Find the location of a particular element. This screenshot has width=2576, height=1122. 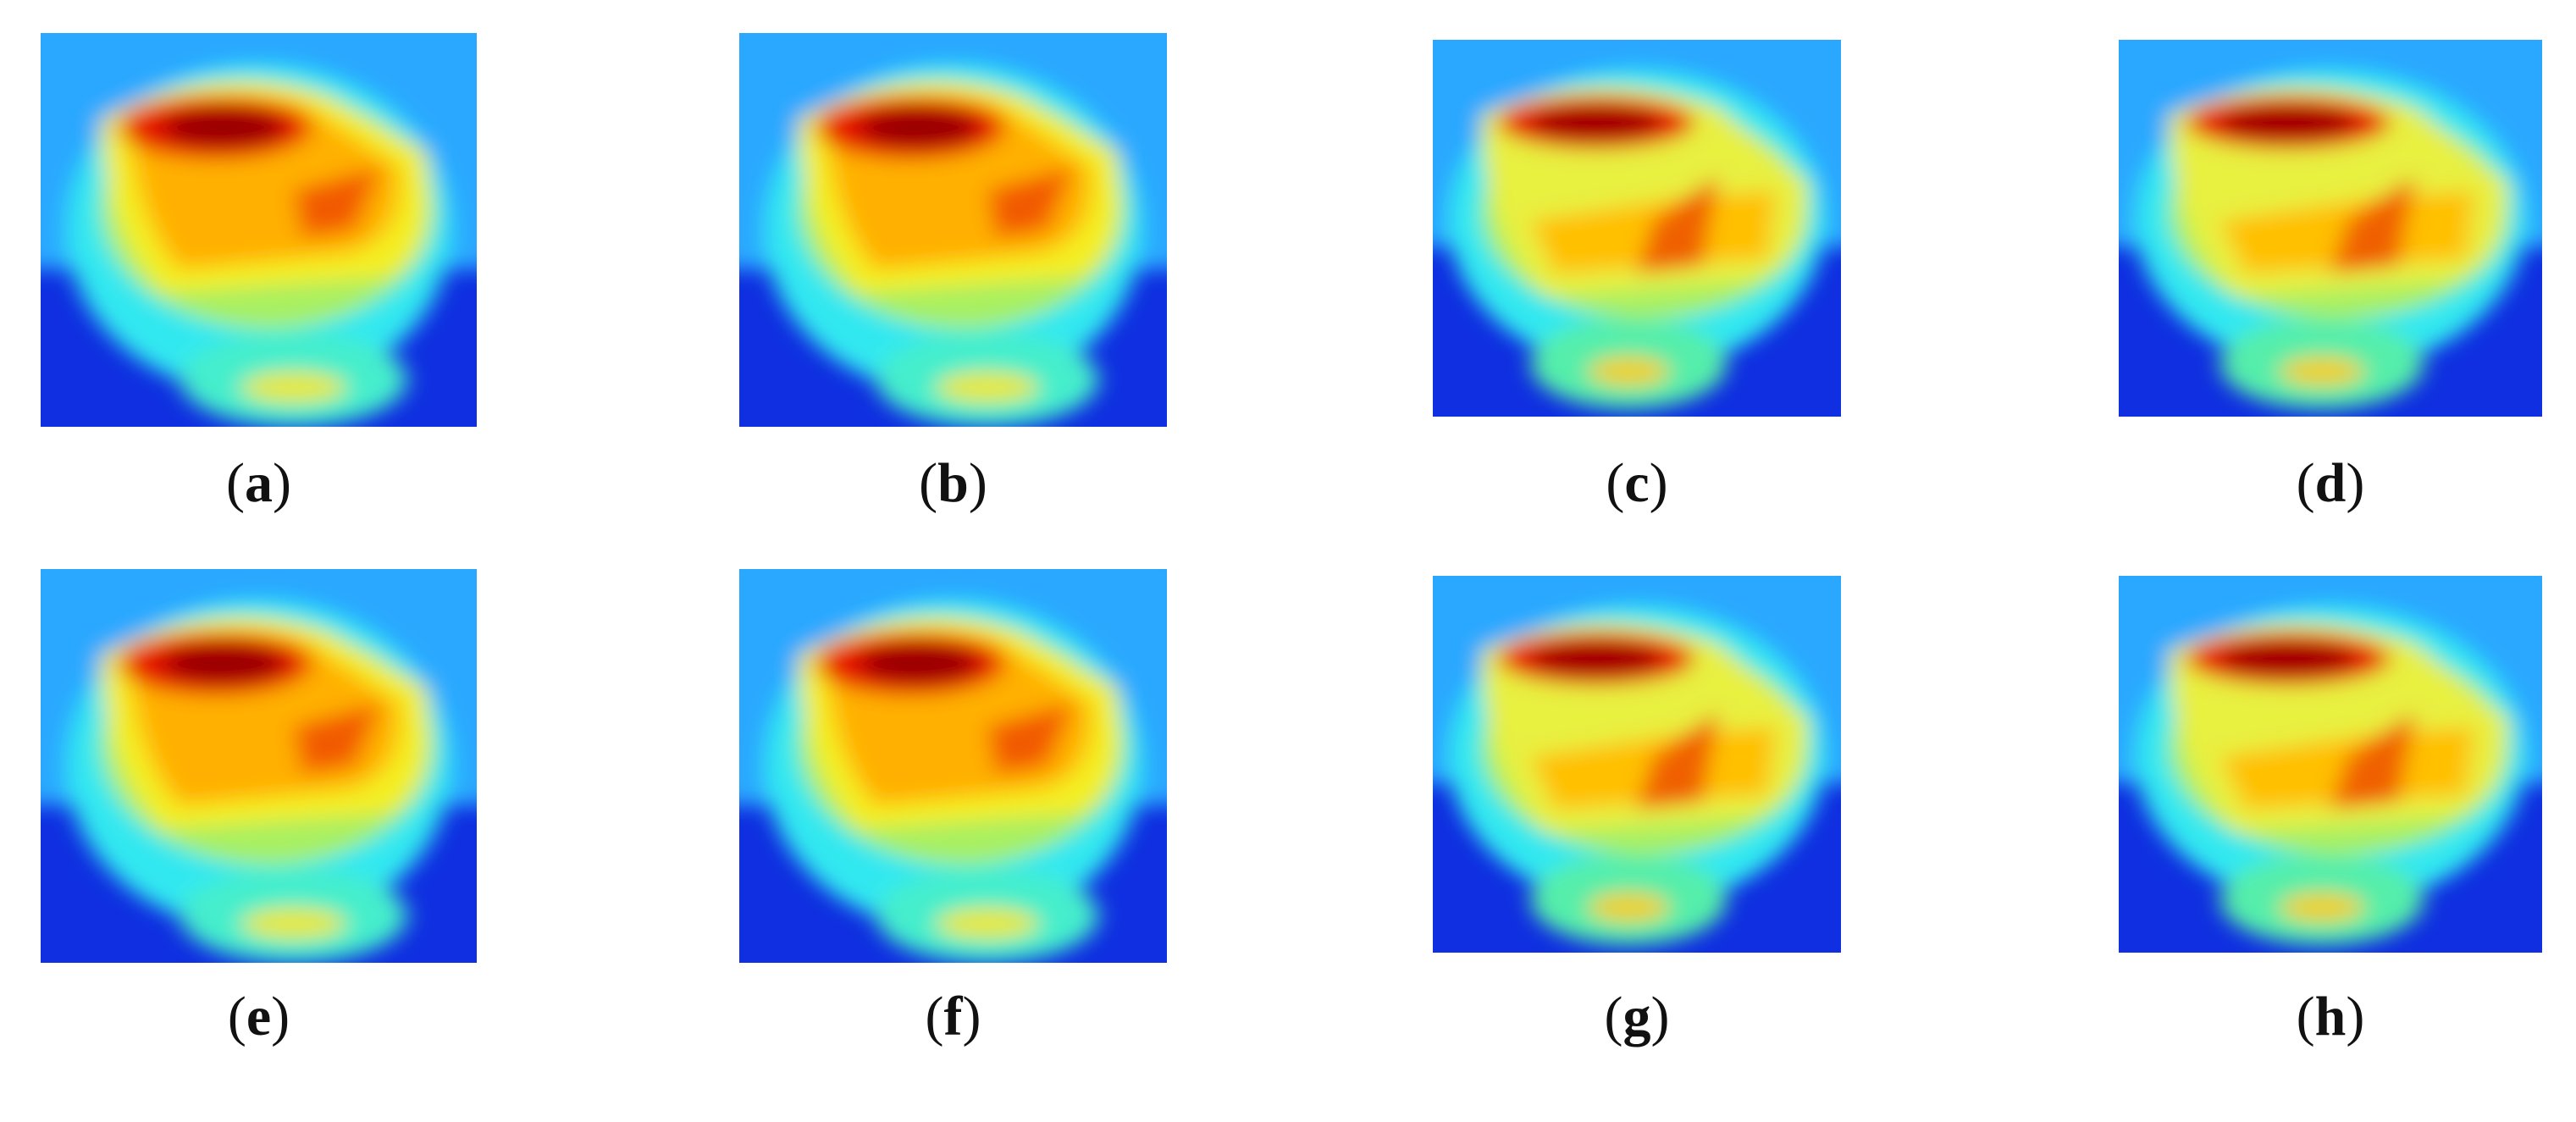

label-letter: f is located at coordinates (954, 1016).